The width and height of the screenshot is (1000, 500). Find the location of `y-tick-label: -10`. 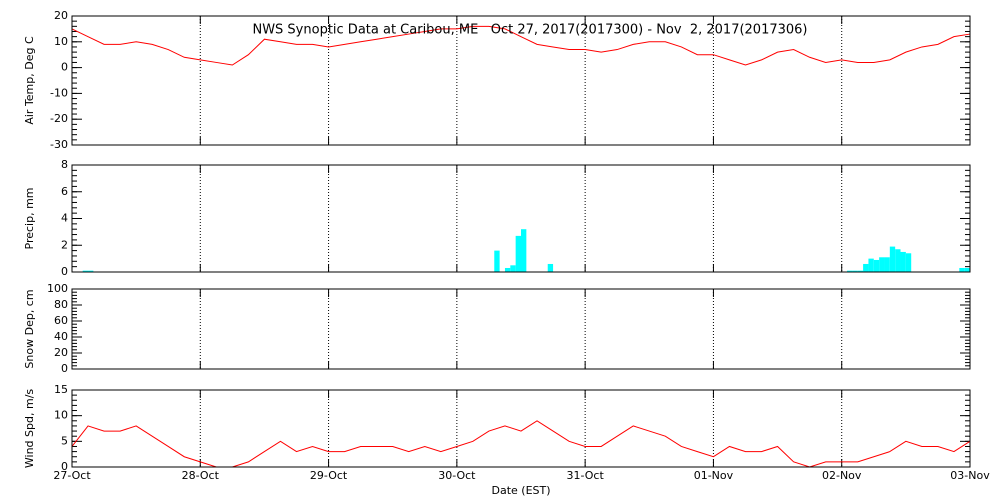

y-tick-label: -10 is located at coordinates (59, 92).